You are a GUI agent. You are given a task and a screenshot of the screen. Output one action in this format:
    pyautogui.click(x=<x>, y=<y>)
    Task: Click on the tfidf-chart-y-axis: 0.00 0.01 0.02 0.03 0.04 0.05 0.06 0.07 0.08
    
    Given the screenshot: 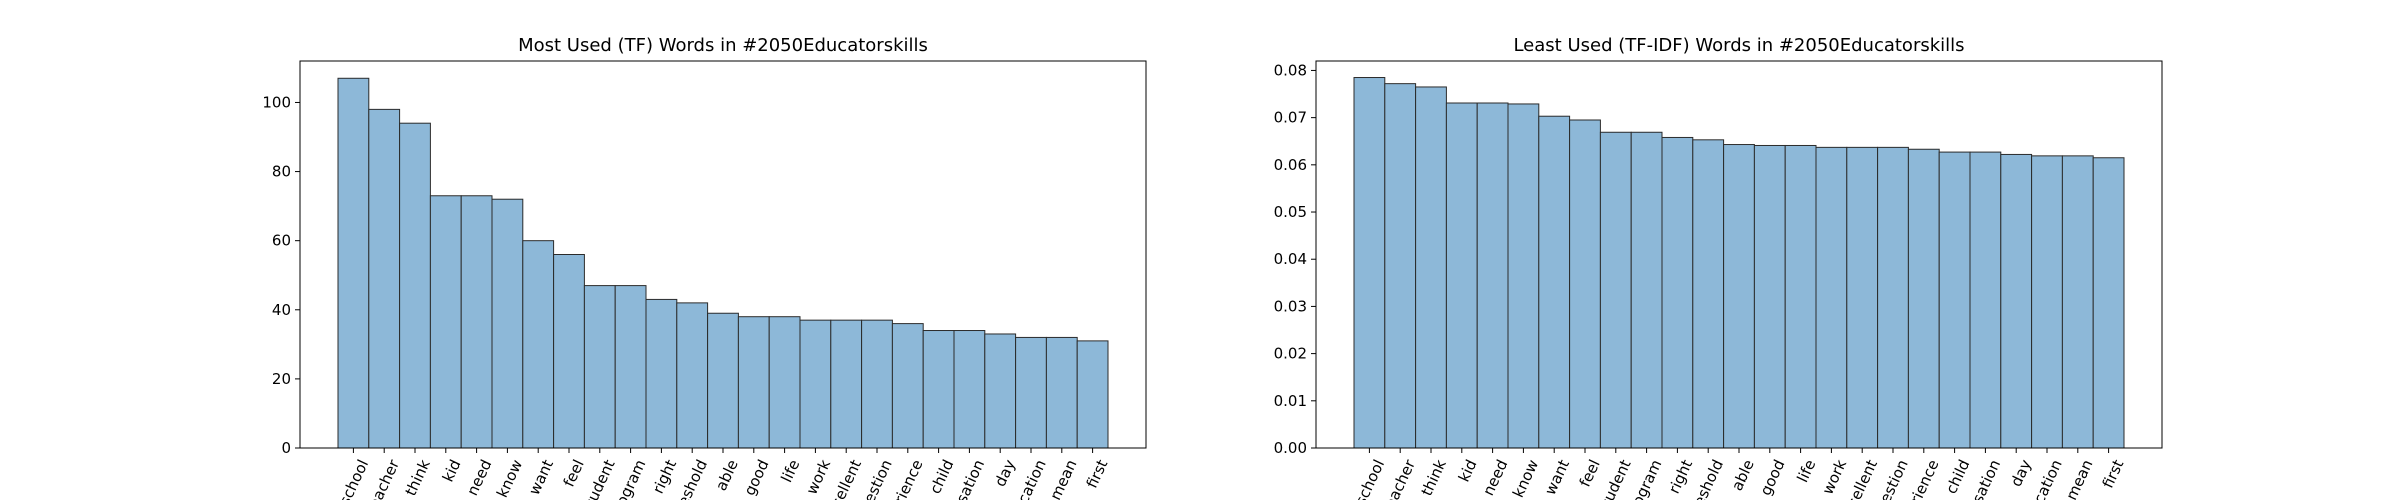 What is the action you would take?
    pyautogui.click(x=1295, y=259)
    